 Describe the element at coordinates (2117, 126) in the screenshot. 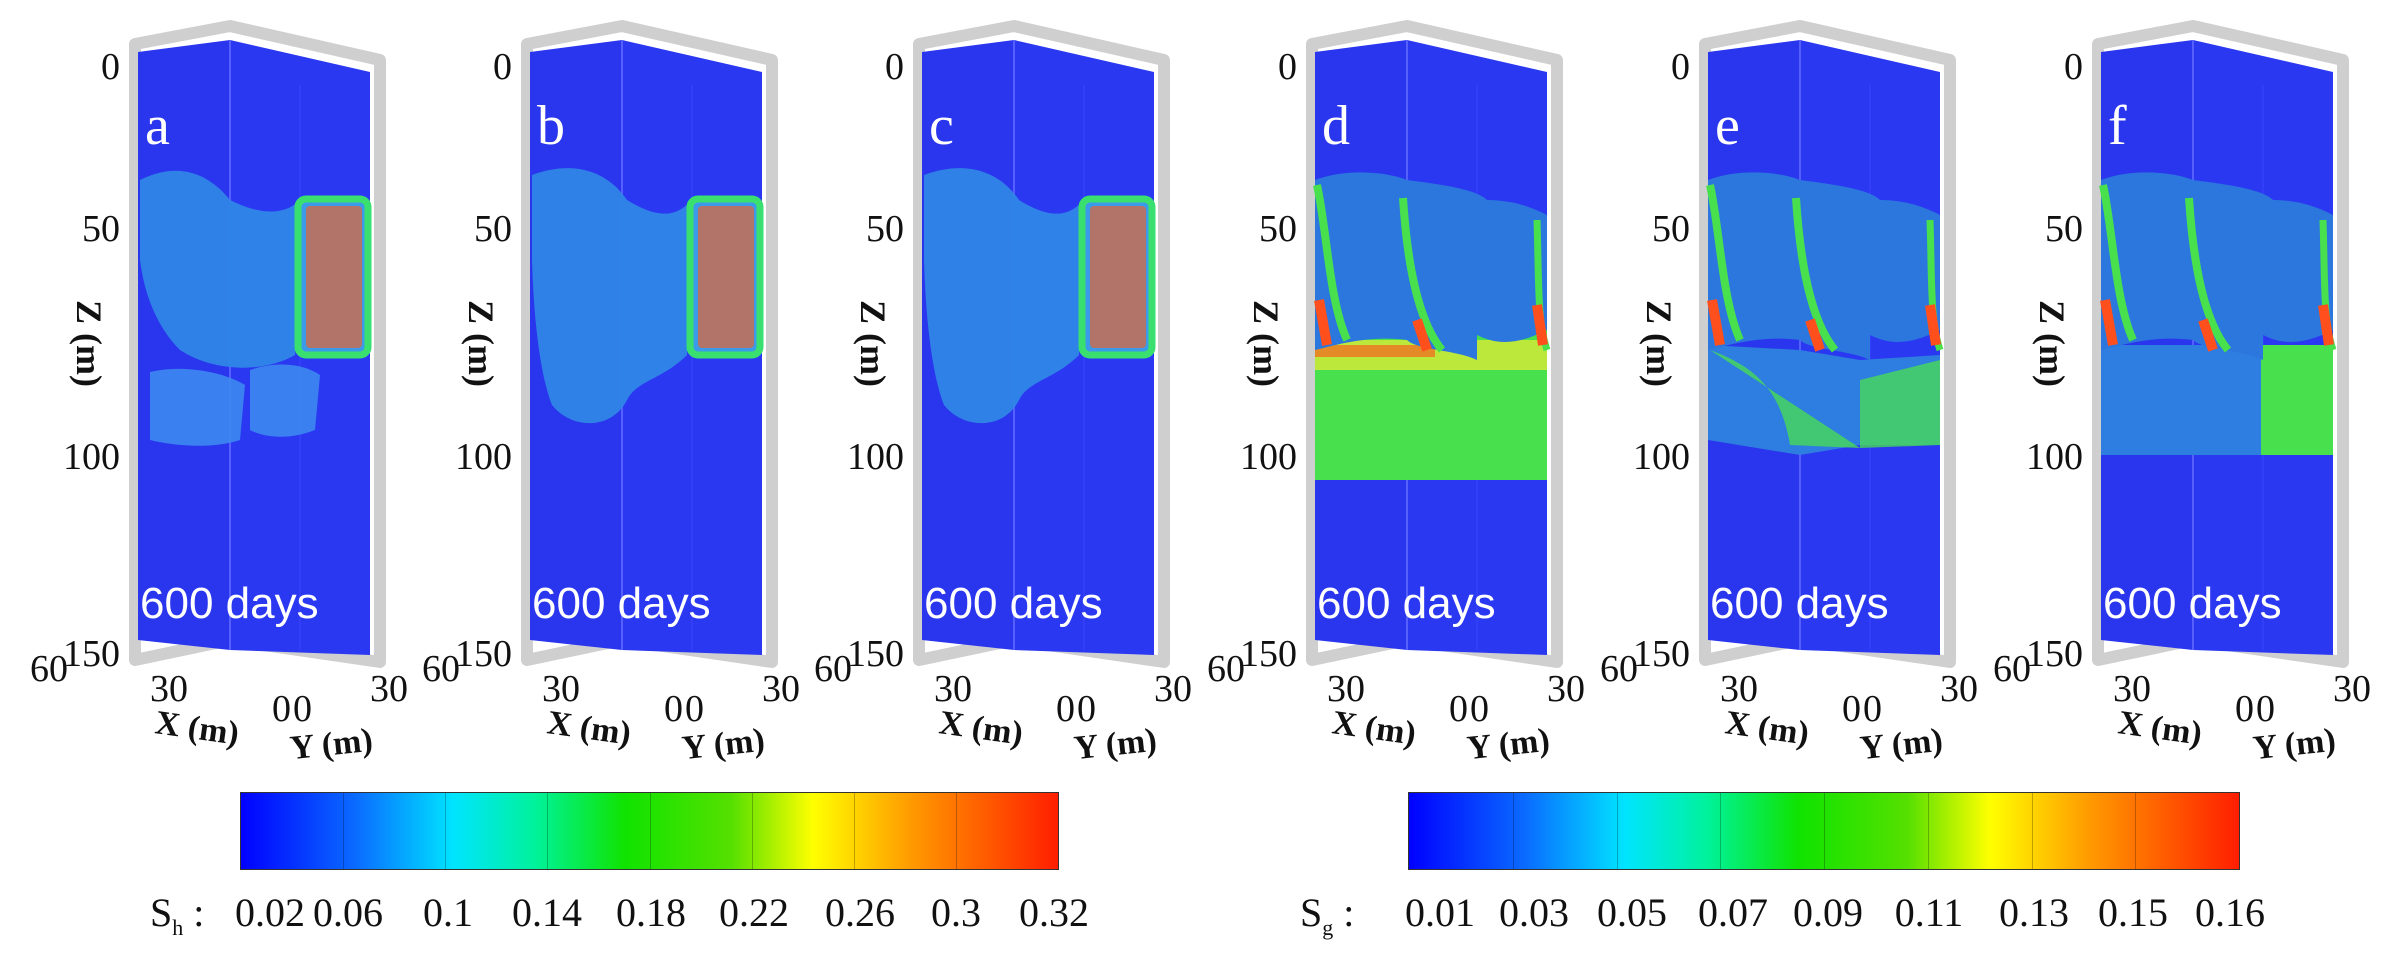

I see `panel-label: f` at that location.